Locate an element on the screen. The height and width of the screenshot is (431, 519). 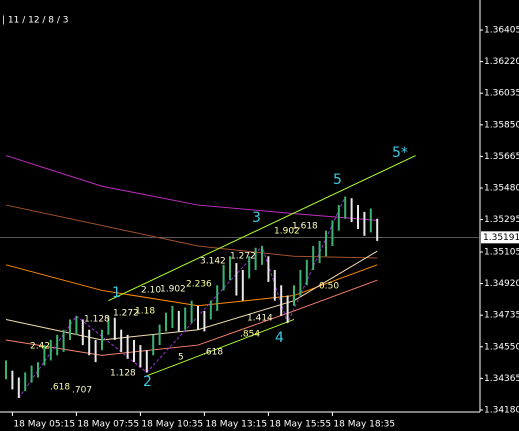
y-tick-label: 1.34180 is located at coordinates (501, 410).